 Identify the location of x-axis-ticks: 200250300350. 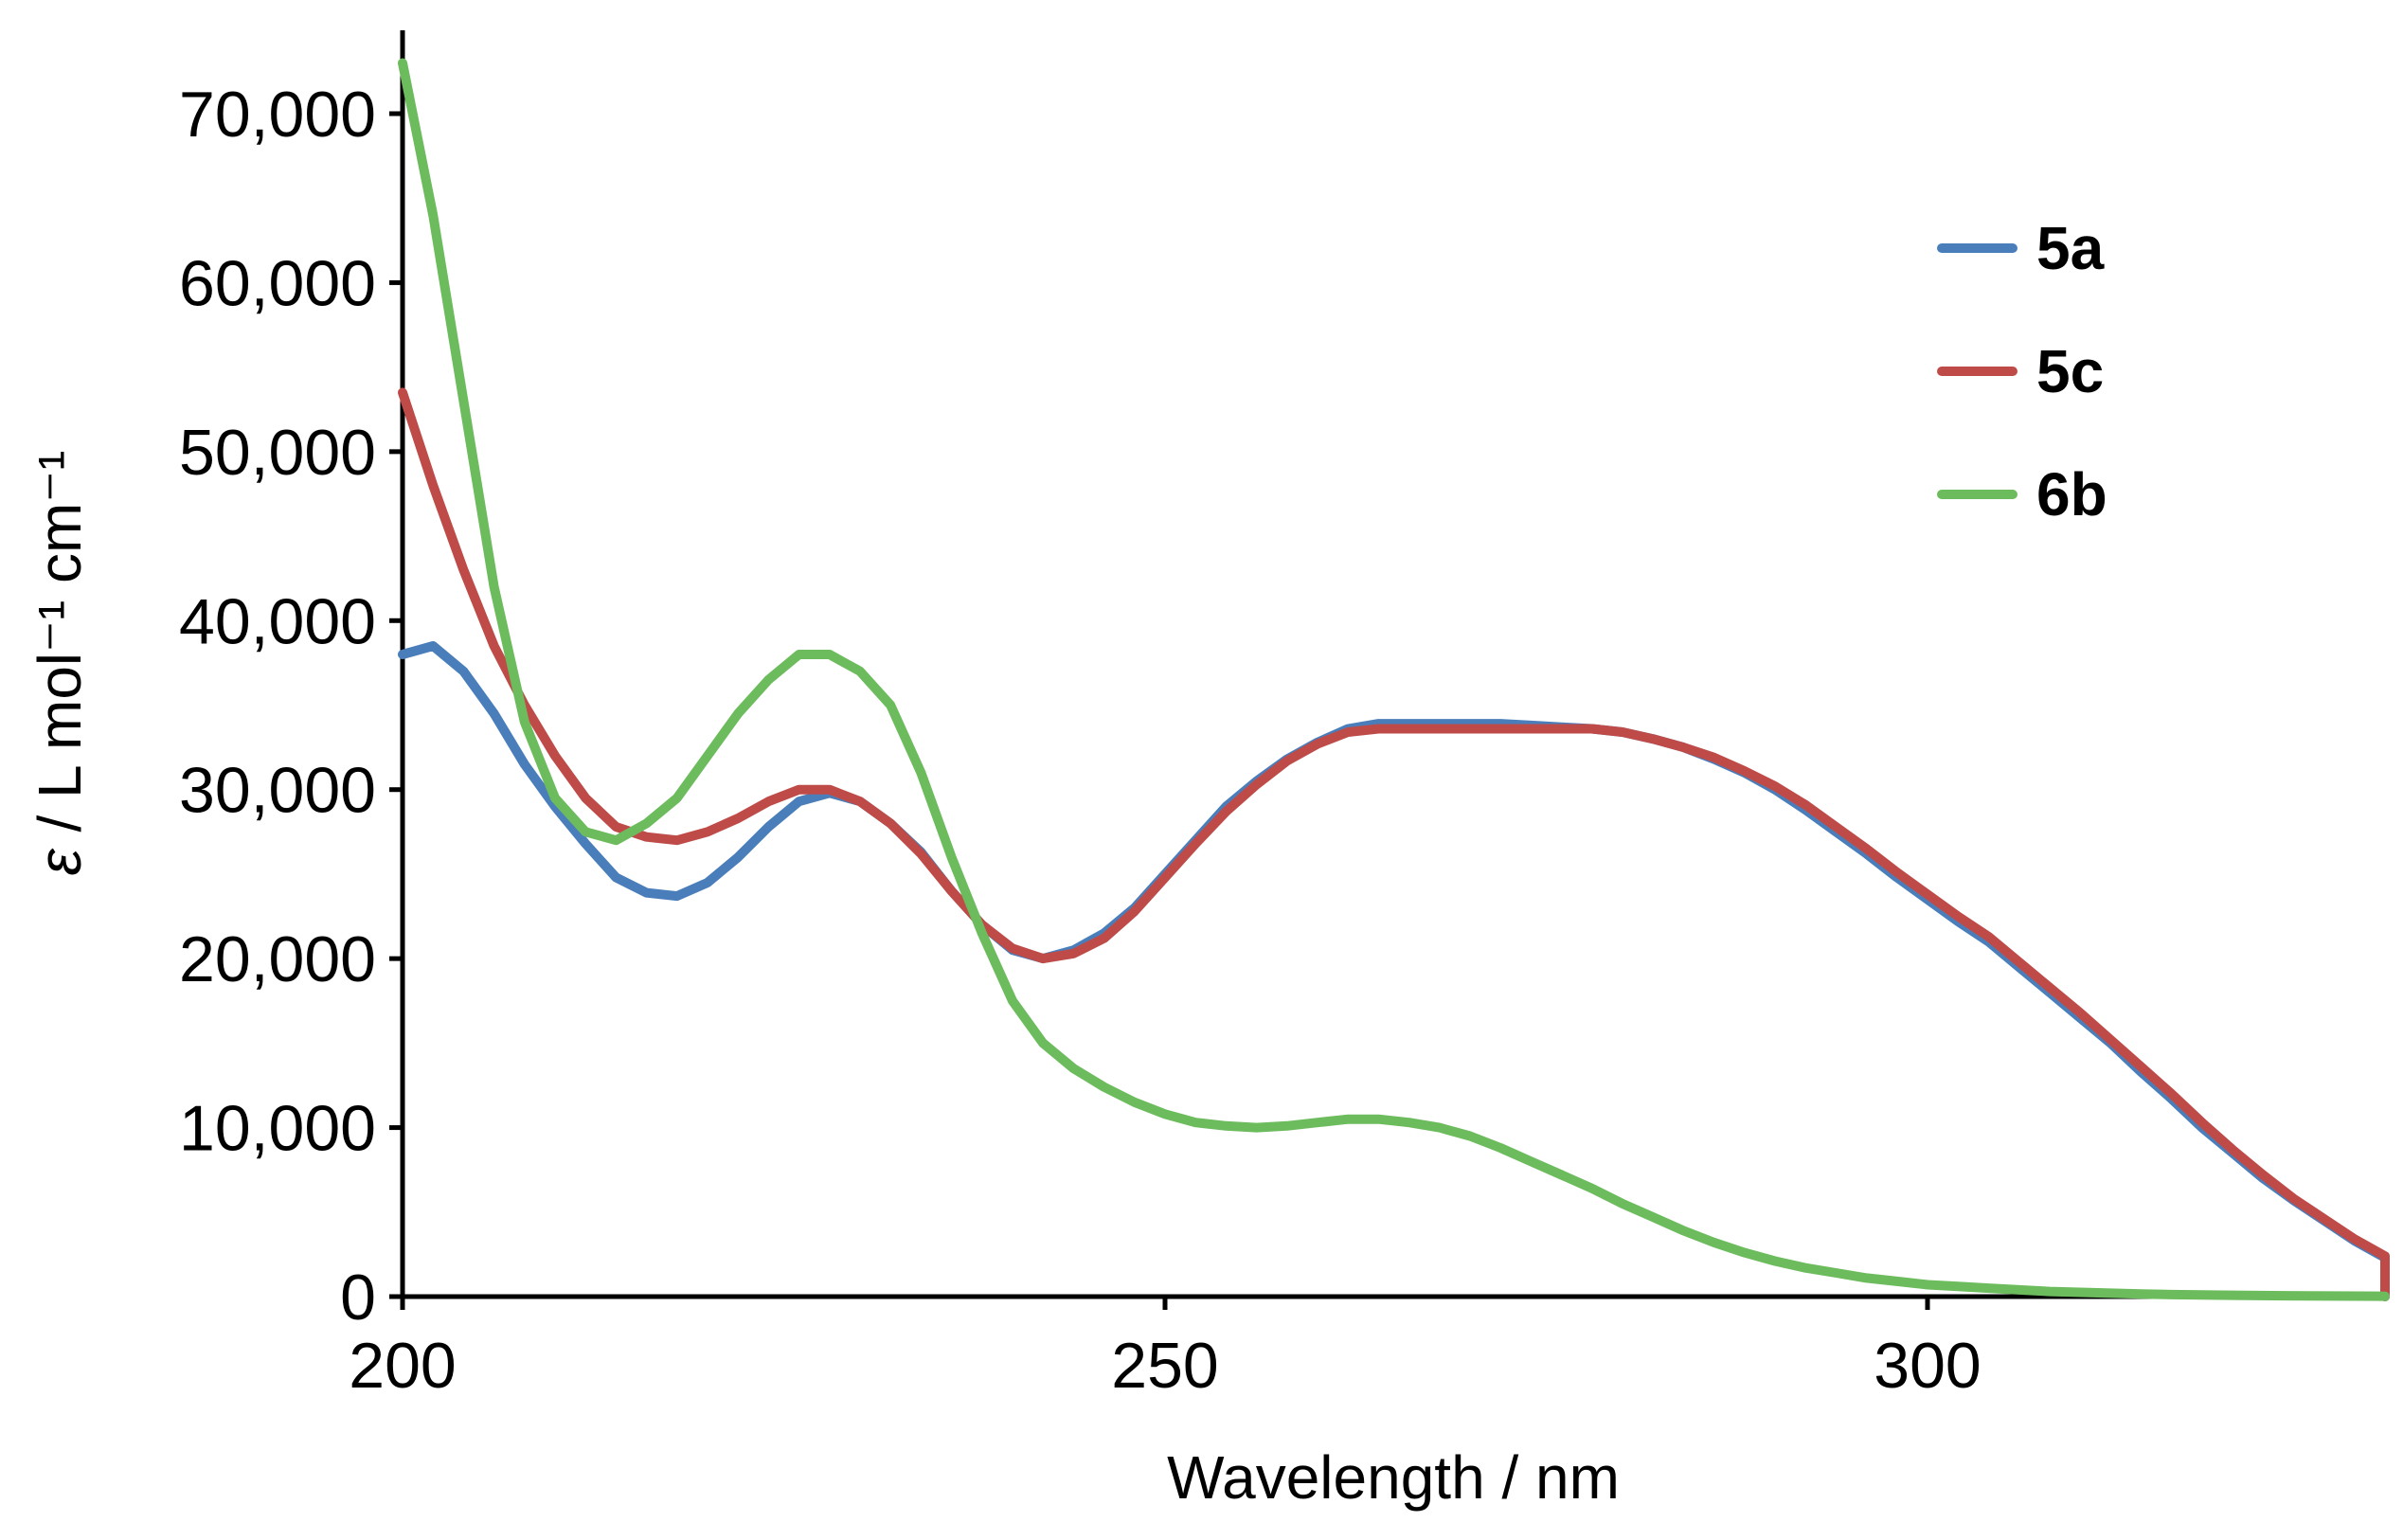
(1165, 1349).